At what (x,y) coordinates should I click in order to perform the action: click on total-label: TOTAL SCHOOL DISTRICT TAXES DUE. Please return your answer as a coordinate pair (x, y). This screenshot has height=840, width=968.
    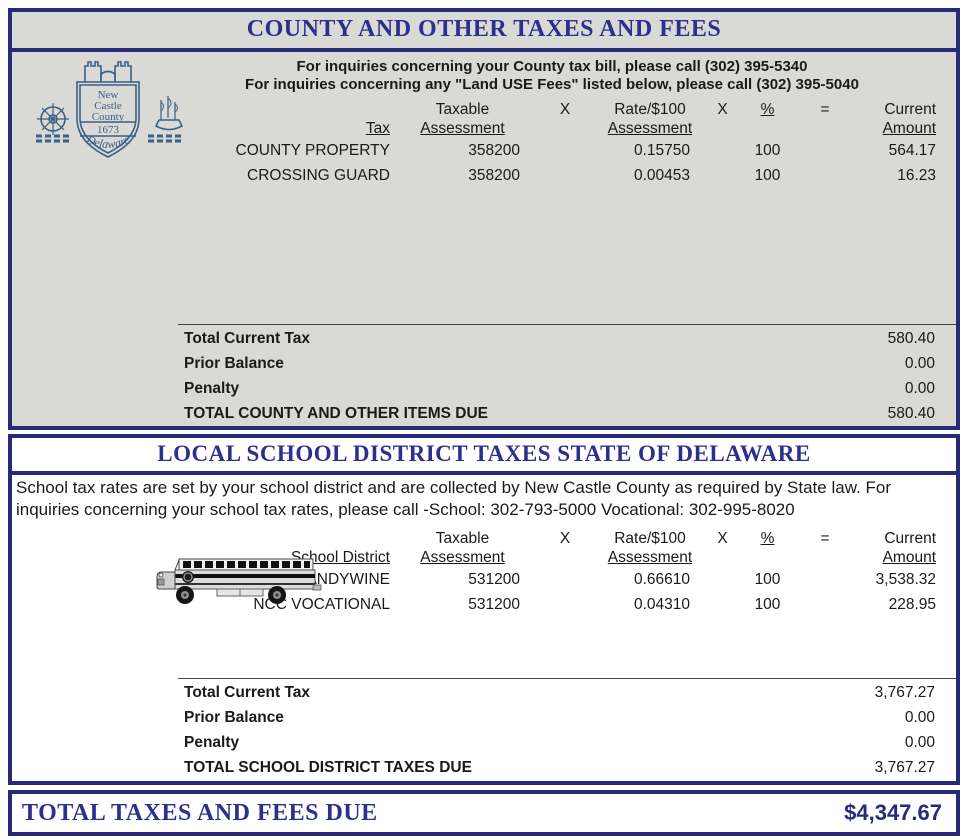
    Looking at the image, I should click on (328, 767).